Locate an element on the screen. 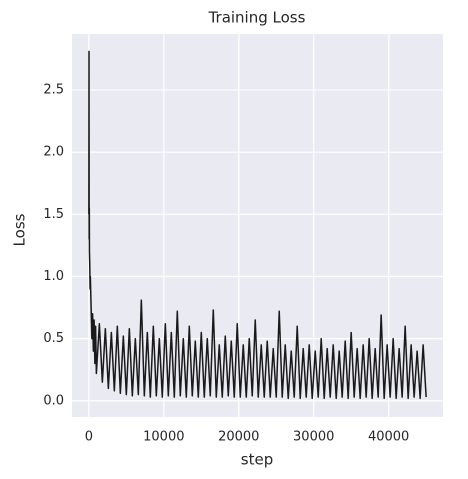 This screenshot has height=479, width=468. x-tick-label: 10000 is located at coordinates (163, 437).